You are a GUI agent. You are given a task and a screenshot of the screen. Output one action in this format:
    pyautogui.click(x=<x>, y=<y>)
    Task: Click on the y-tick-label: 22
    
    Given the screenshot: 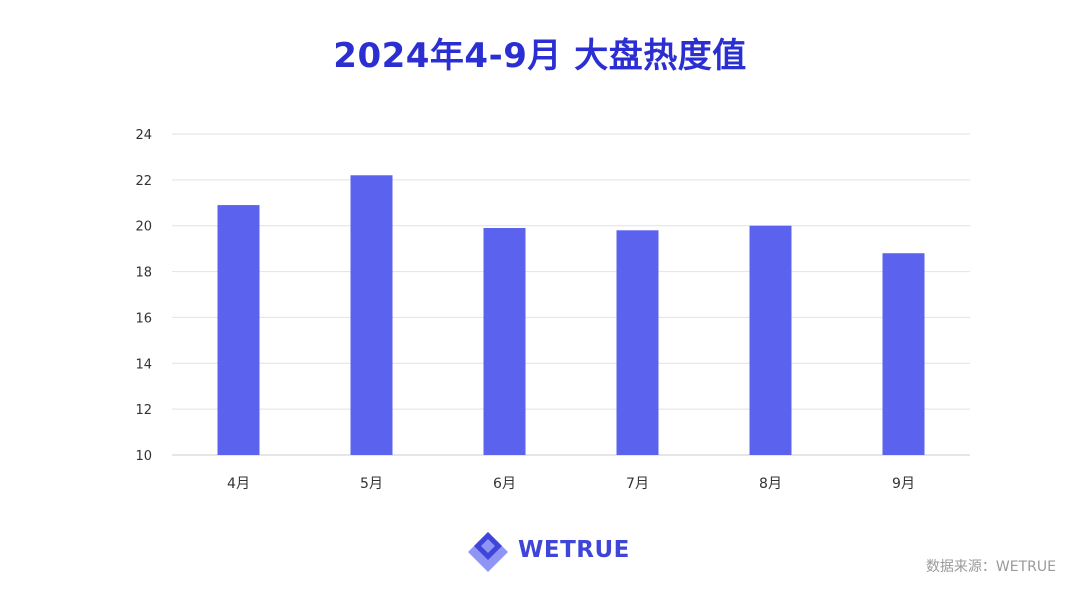 What is the action you would take?
    pyautogui.click(x=143, y=181)
    